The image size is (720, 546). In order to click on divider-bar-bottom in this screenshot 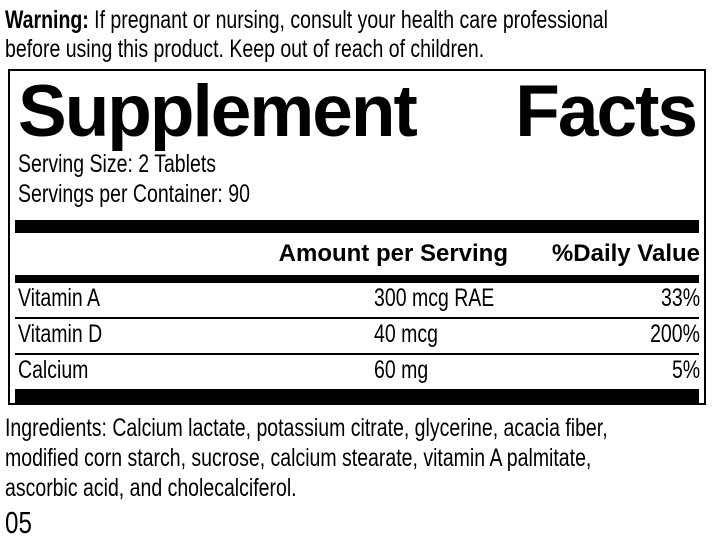, I will do `click(357, 396)`.